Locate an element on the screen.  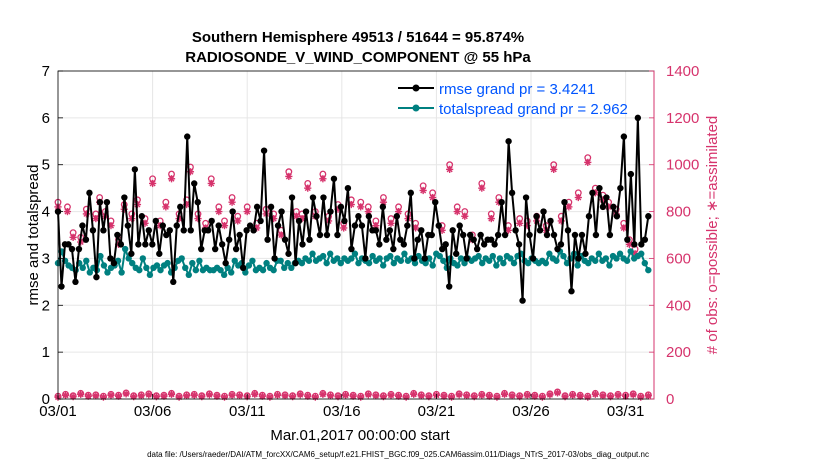
legend-spread-marker is located at coordinates (416, 108).